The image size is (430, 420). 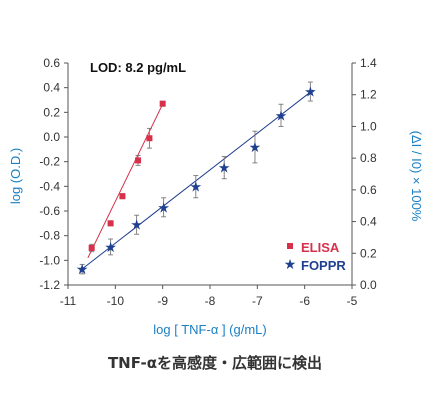 I want to click on right-y-tick-label: 1.2, so click(x=368, y=95).